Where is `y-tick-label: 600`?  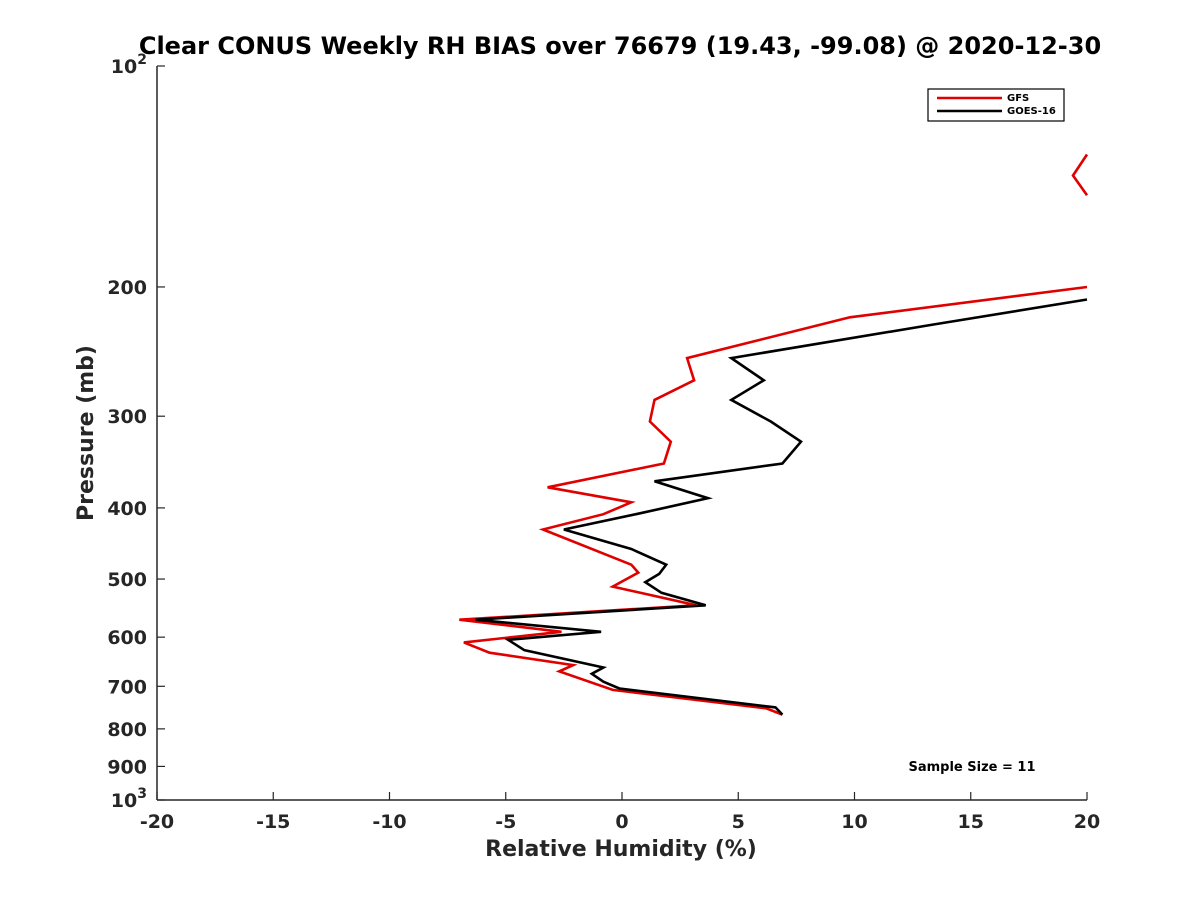 y-tick-label: 600 is located at coordinates (127, 638).